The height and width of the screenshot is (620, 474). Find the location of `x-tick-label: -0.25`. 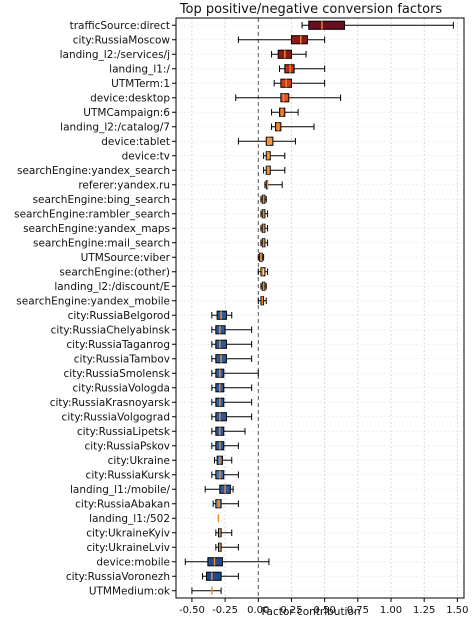

x-tick-label: -0.25 is located at coordinates (225, 610).